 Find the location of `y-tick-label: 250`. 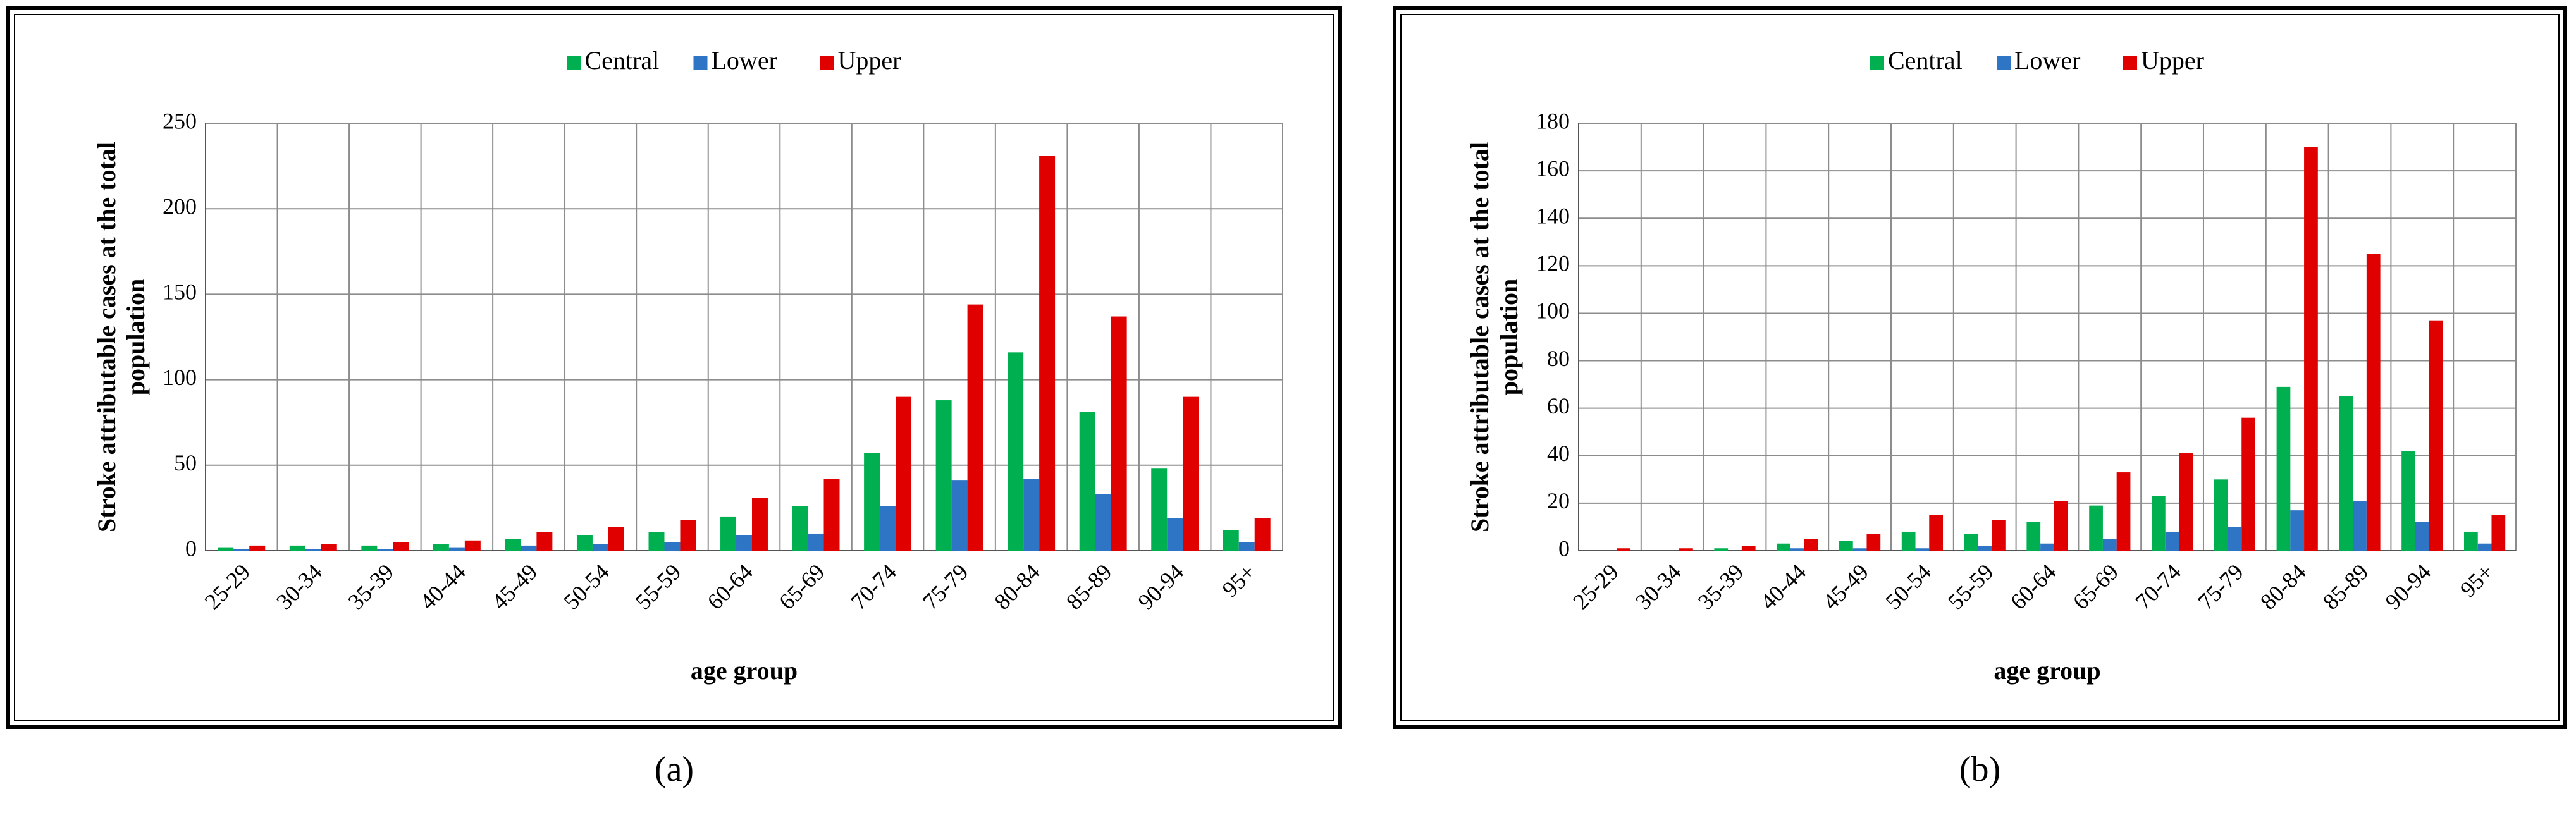

y-tick-label: 250 is located at coordinates (180, 120).